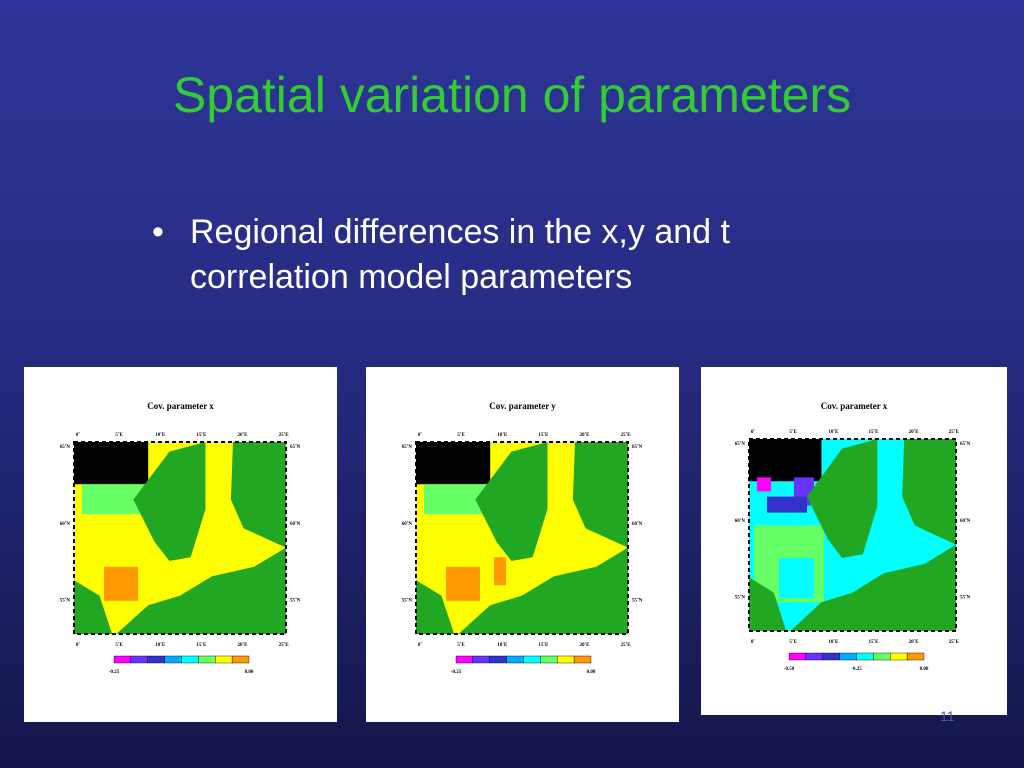  I want to click on slide-number: 11, so click(947, 716).